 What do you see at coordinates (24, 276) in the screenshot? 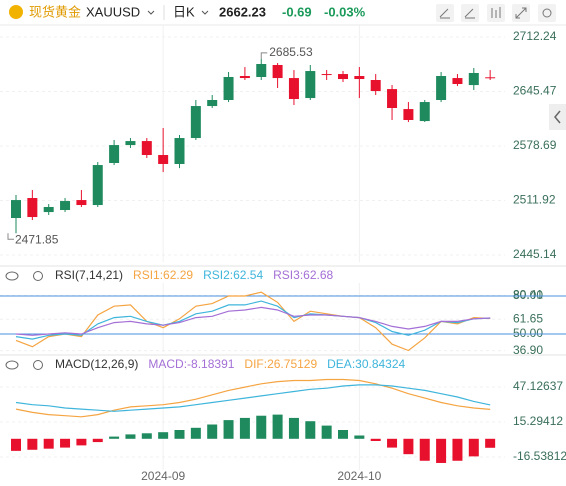
I see `rsi-controls` at bounding box center [24, 276].